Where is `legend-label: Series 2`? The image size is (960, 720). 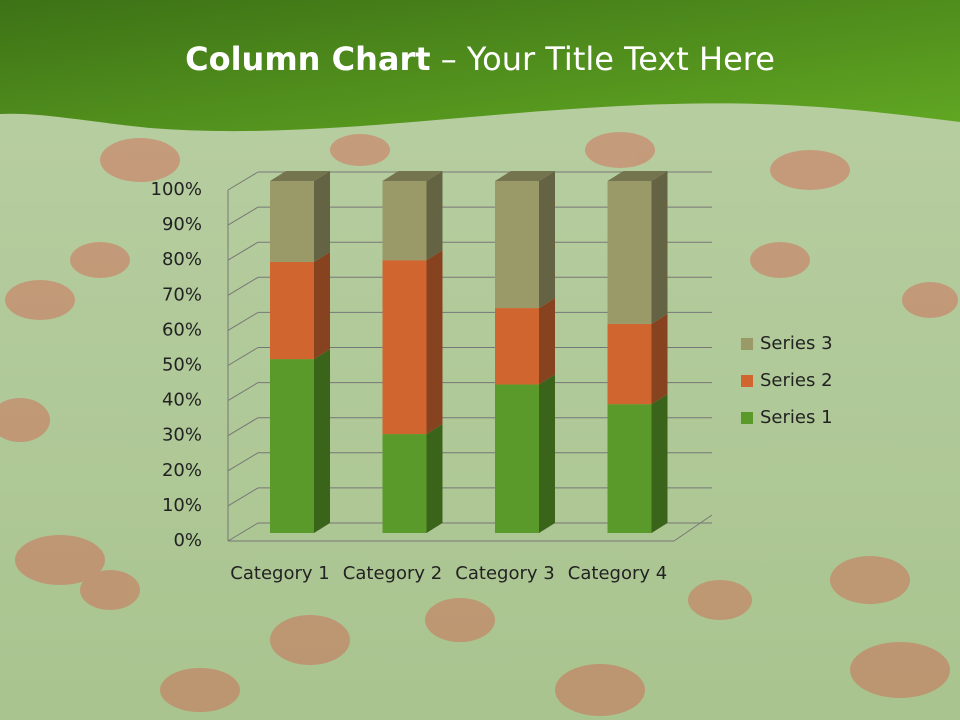 legend-label: Series 2 is located at coordinates (796, 380).